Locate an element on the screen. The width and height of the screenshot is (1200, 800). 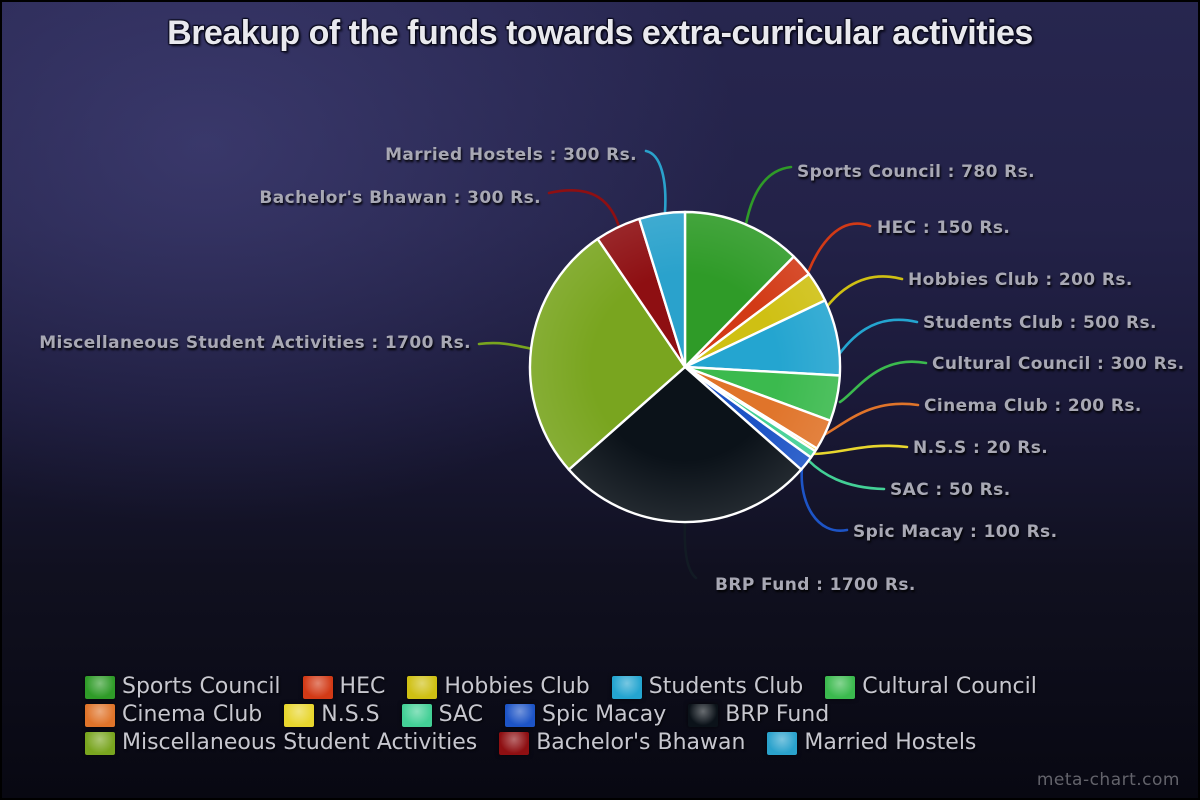
legend-label: Miscellaneous Student Activities is located at coordinates (300, 742).